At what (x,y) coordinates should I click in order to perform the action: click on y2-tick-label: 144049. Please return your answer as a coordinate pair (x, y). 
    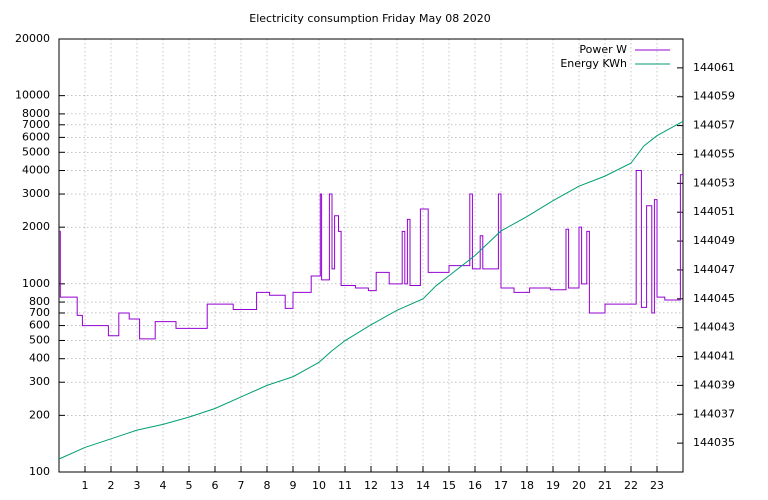
    Looking at the image, I should click on (714, 240).